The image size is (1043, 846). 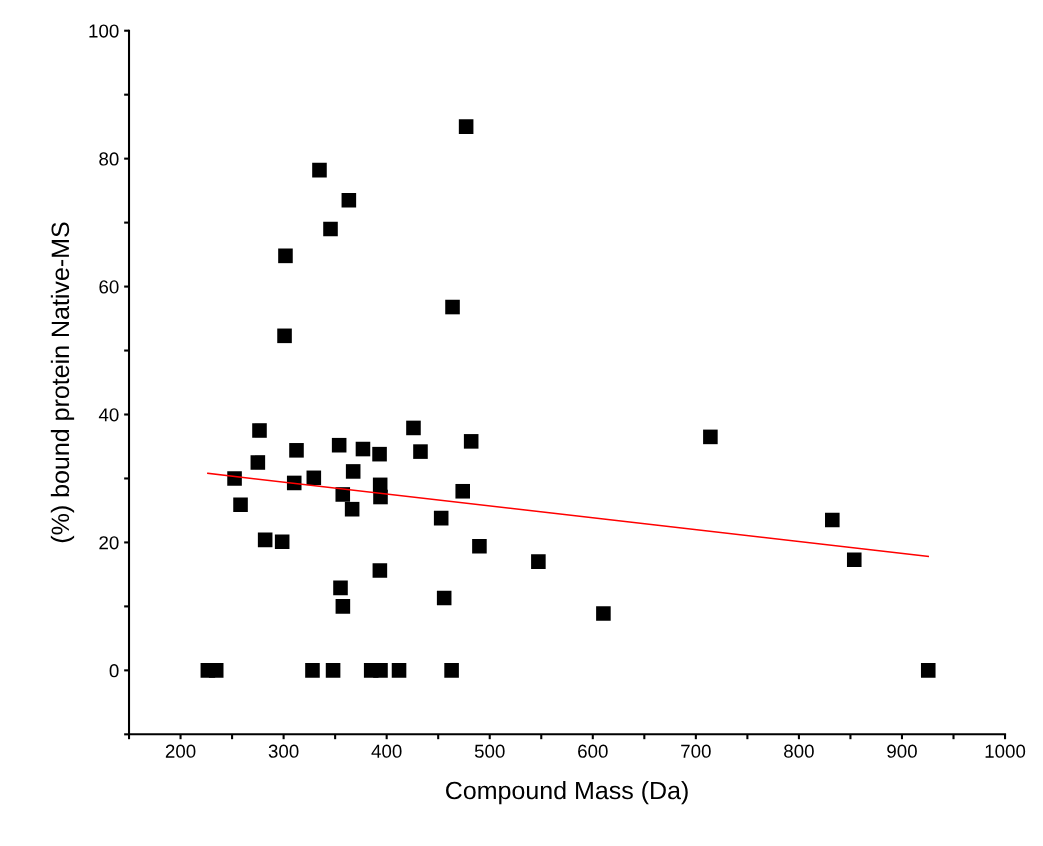 What do you see at coordinates (593, 751) in the screenshot?
I see `x-tick-label: 600` at bounding box center [593, 751].